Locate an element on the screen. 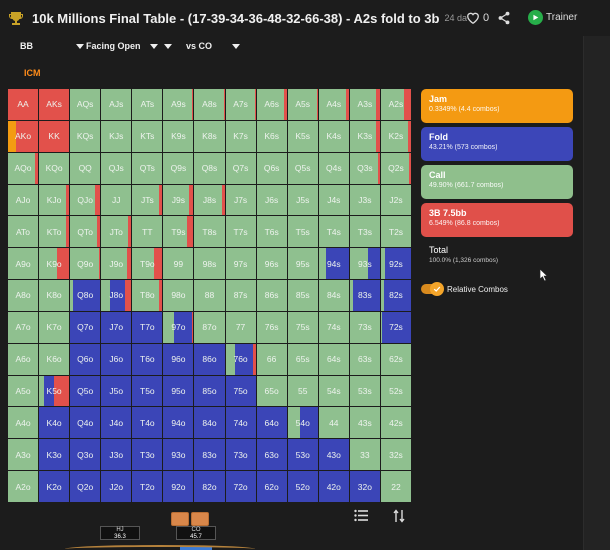 Image resolution: width=610 pixels, height=550 pixels. hand-cell: T6o is located at coordinates (148, 359).